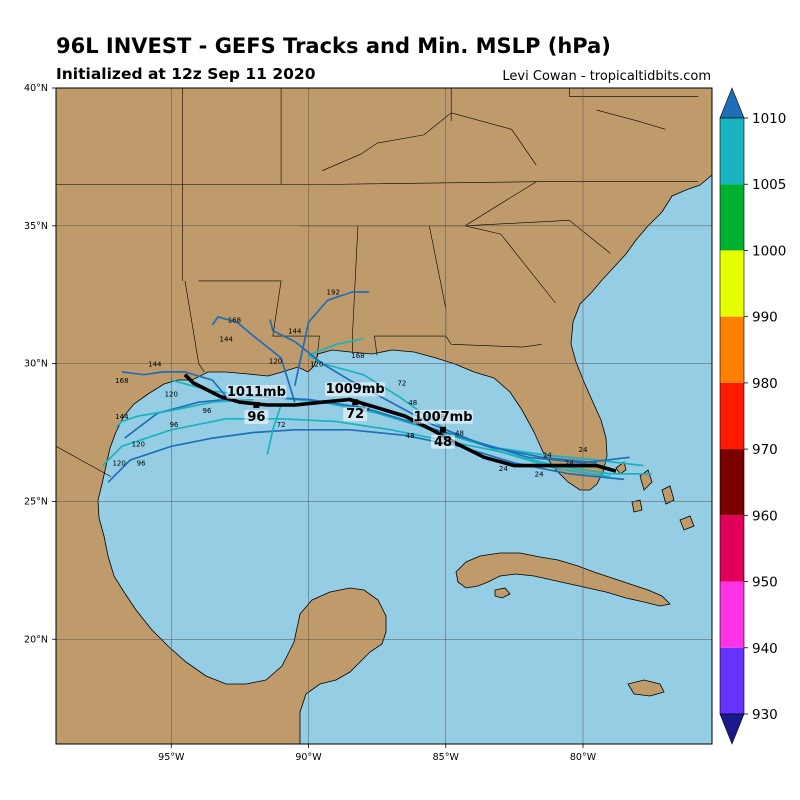  What do you see at coordinates (502, 593) in the screenshot?
I see `land-isle-of-youth` at bounding box center [502, 593].